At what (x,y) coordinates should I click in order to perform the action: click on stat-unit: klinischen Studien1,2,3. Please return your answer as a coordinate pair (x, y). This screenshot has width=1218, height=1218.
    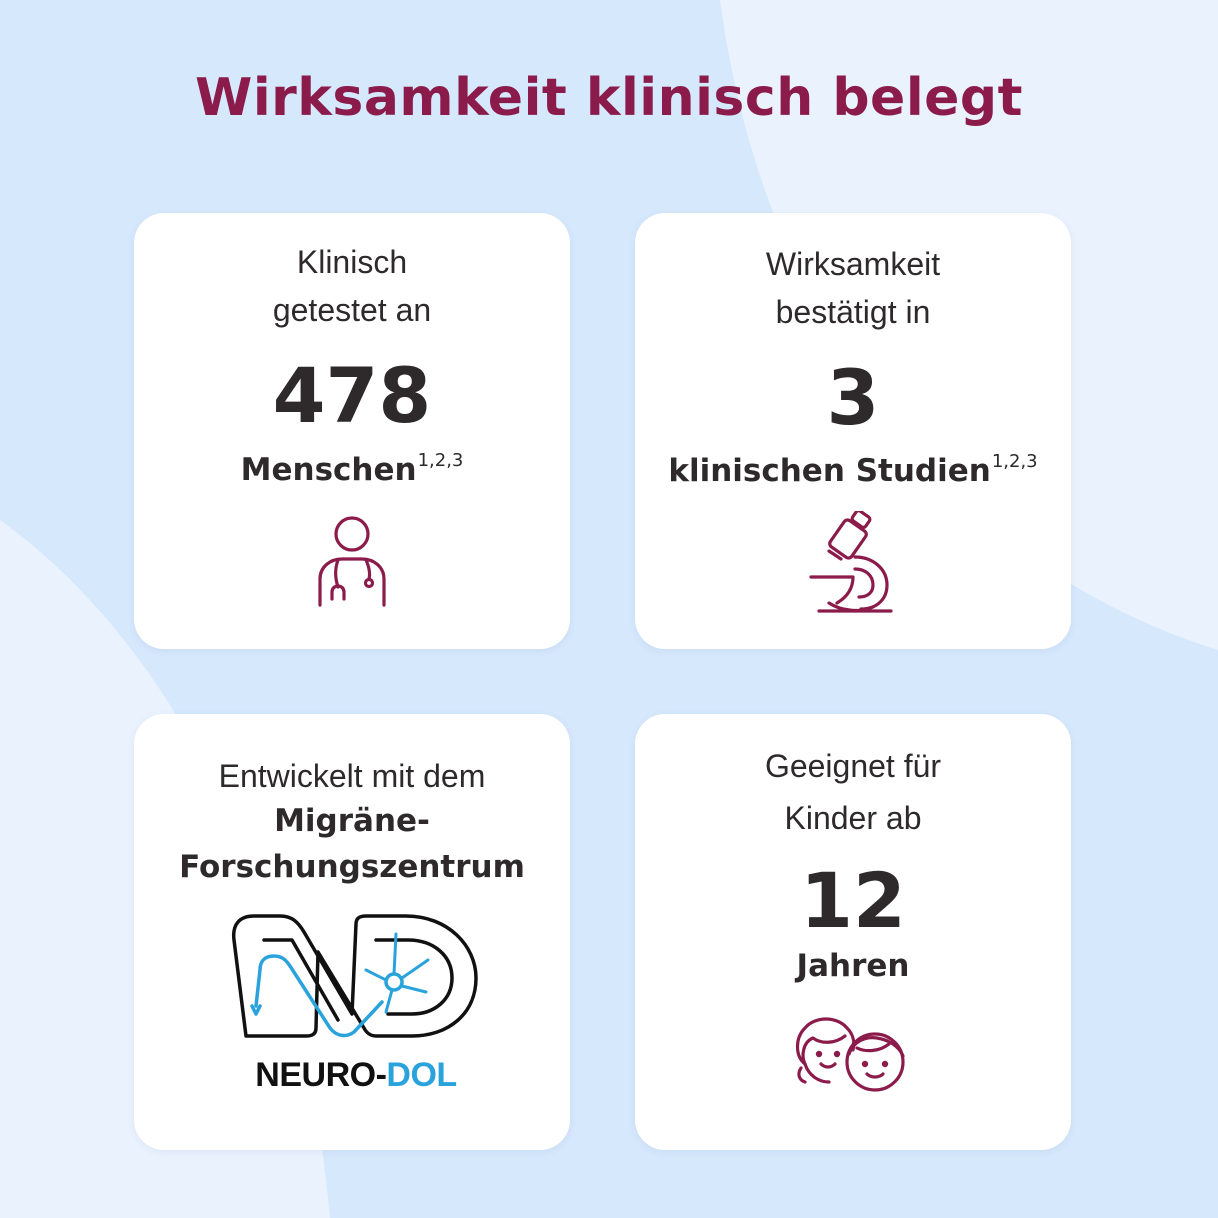
    Looking at the image, I should click on (853, 470).